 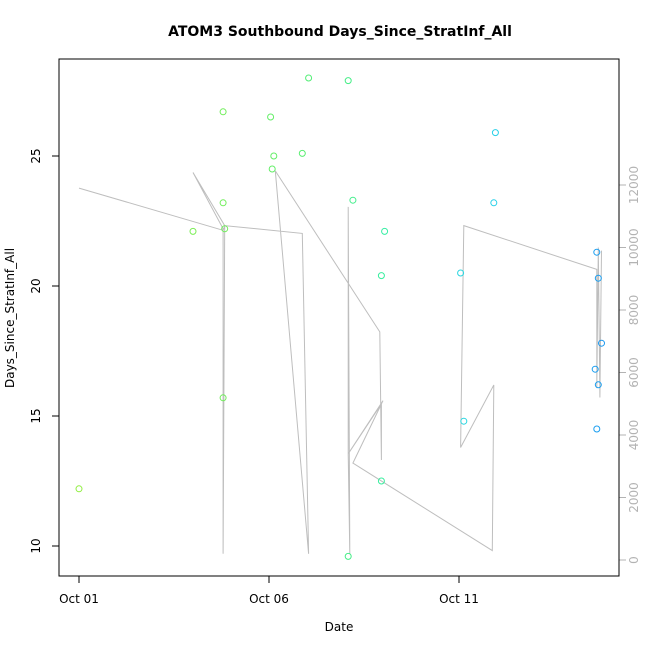 I want to click on x-tick-label: Oct 01, so click(x=79, y=599).